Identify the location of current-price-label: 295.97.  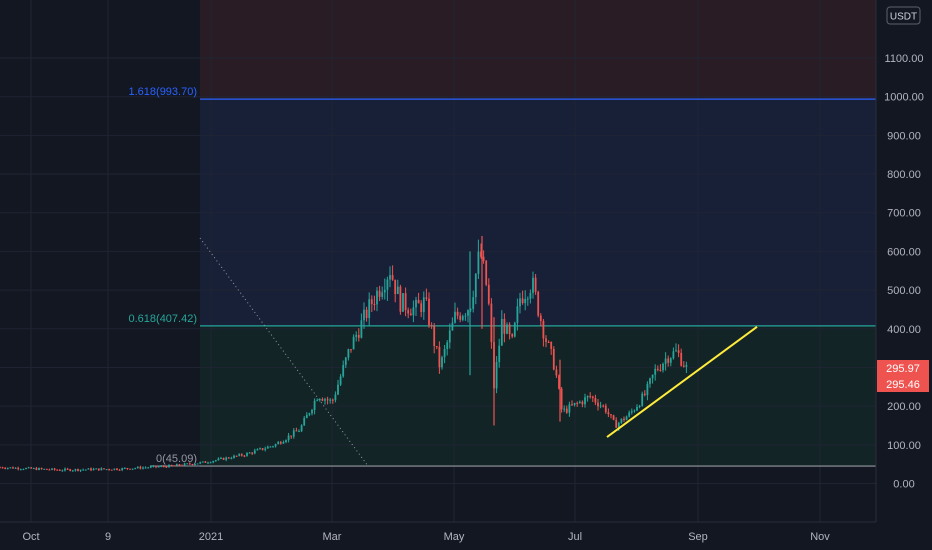
(903, 369).